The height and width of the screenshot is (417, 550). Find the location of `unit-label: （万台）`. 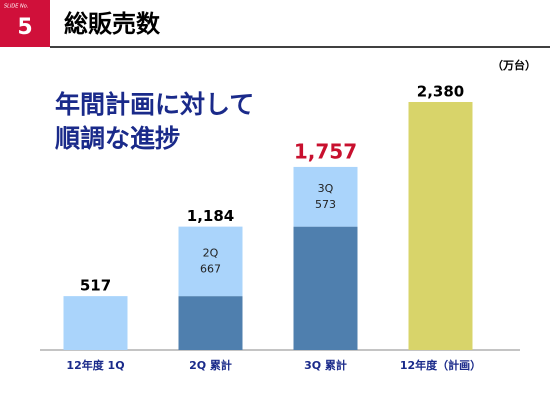

unit-label: （万台） is located at coordinates (514, 65).